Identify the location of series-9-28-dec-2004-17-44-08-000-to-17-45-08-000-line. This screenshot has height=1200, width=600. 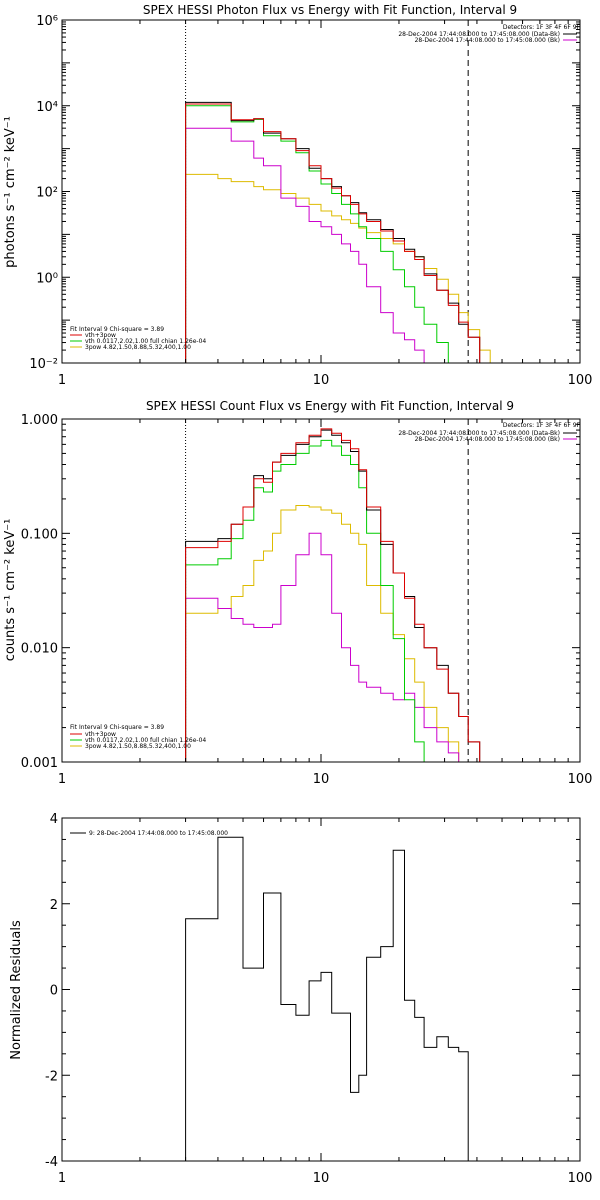
(327, 998).